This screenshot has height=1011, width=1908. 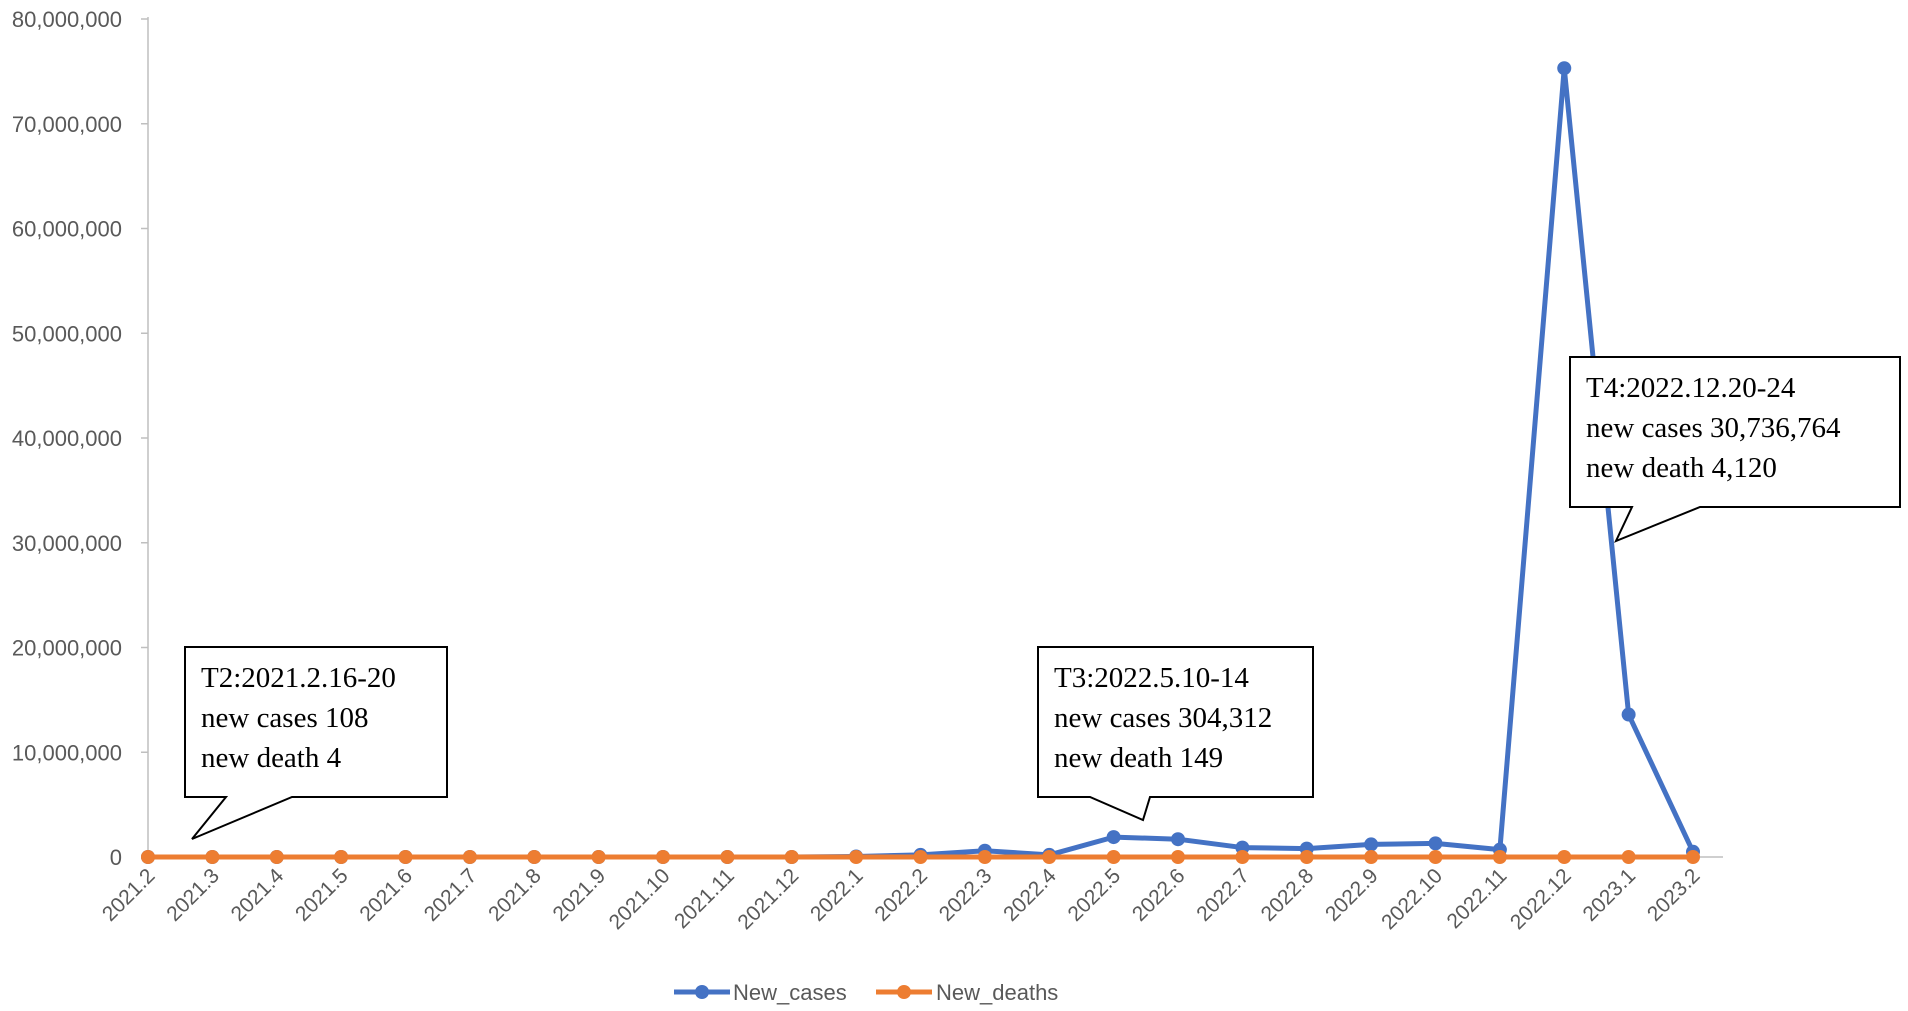 I want to click on callout-line: new cases 108, so click(x=285, y=718).